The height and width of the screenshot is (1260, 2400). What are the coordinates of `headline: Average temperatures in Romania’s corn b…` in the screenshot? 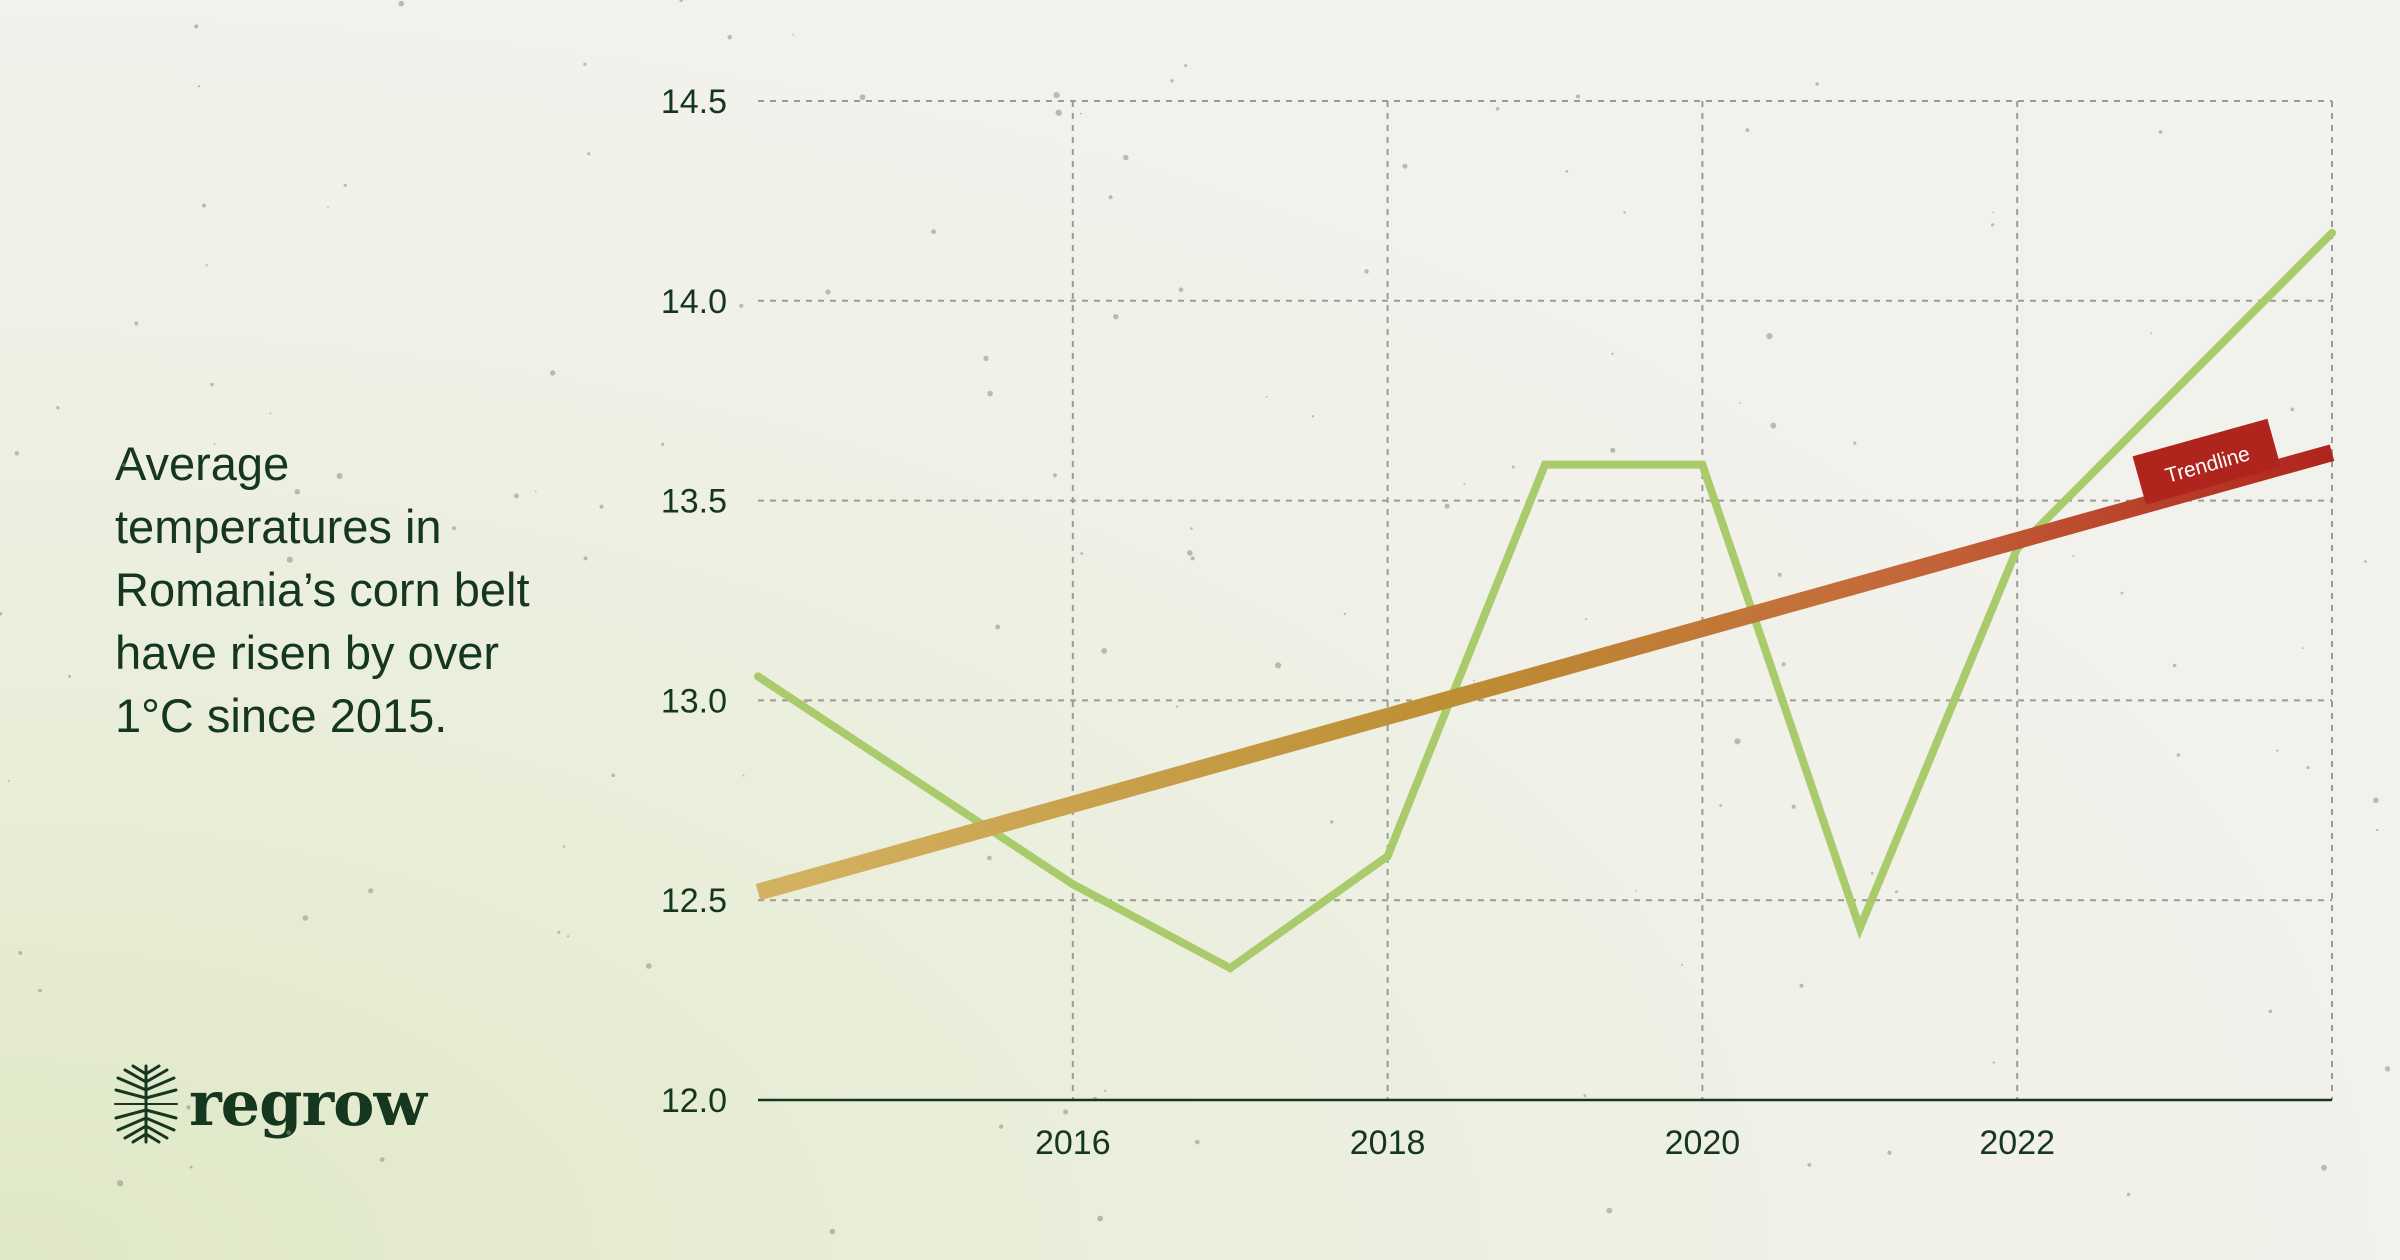 It's located at (322, 589).